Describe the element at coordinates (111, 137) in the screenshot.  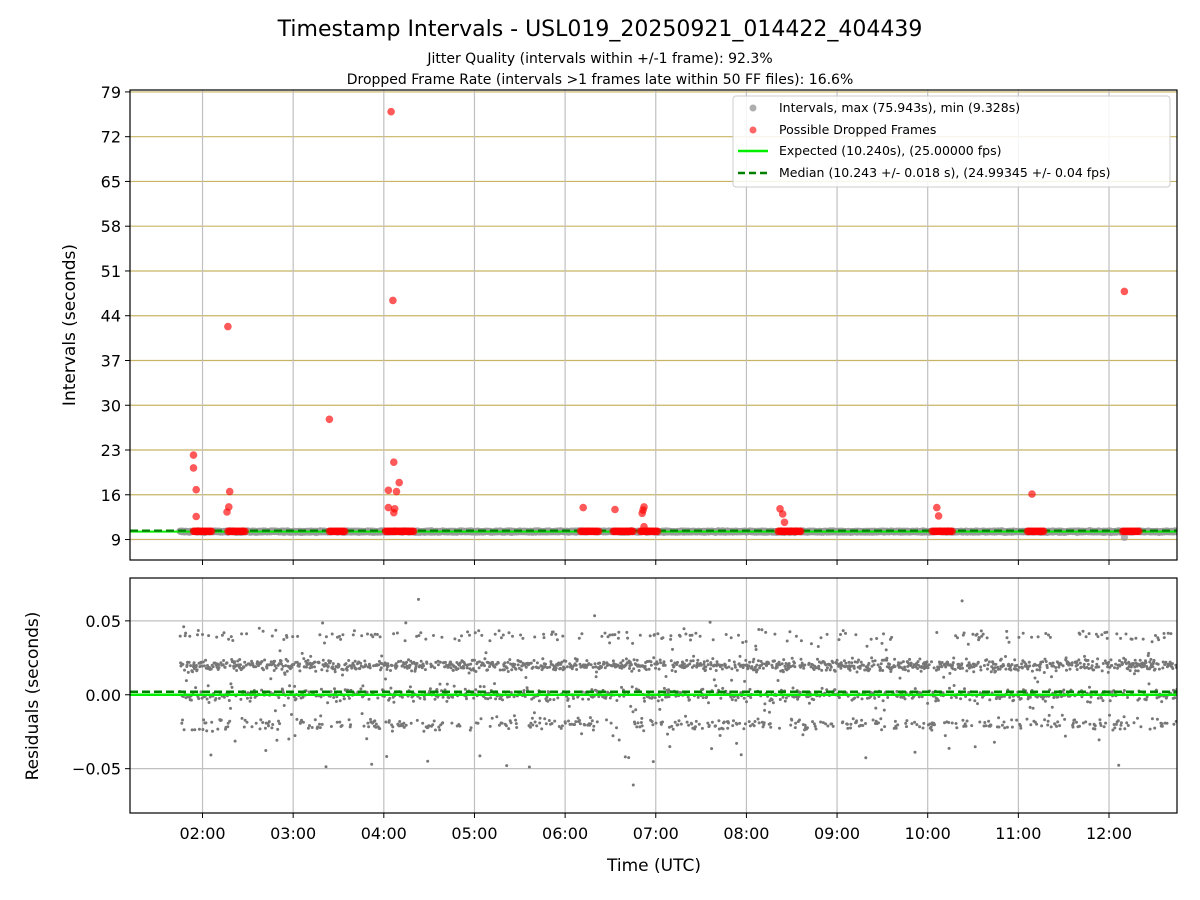
I see `y-tick-label: 72` at that location.